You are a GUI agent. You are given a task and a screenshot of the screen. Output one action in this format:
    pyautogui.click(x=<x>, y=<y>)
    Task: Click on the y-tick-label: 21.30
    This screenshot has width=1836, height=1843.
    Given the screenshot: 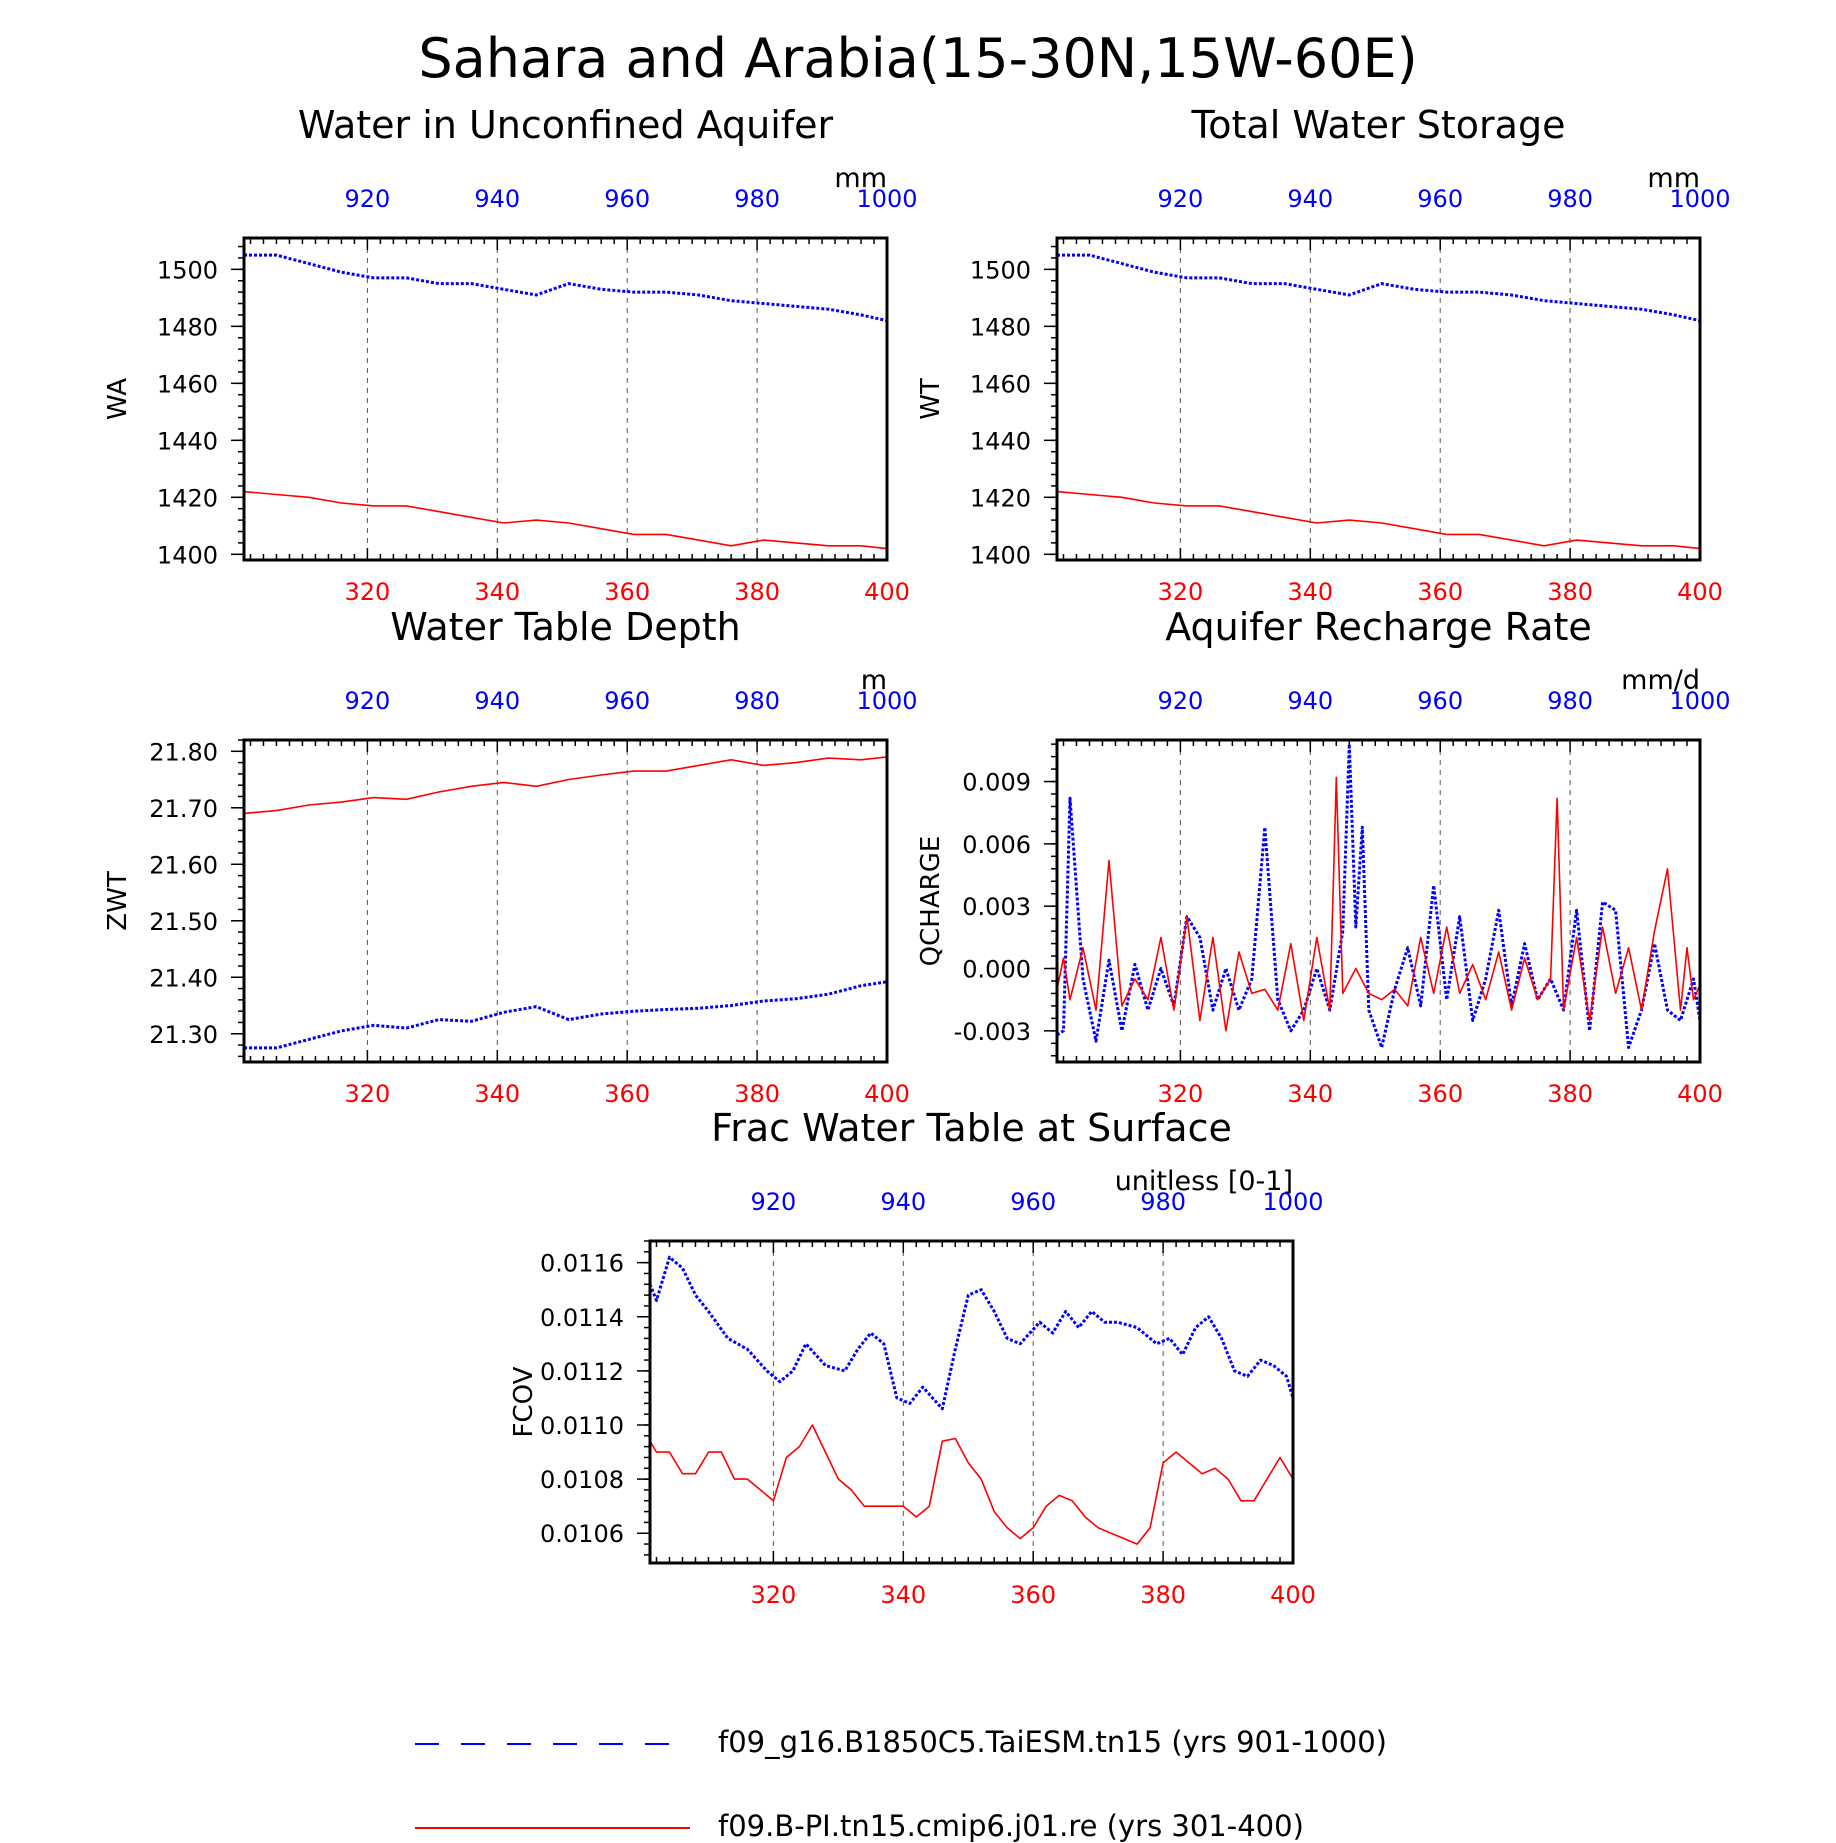 What is the action you would take?
    pyautogui.click(x=183, y=1035)
    